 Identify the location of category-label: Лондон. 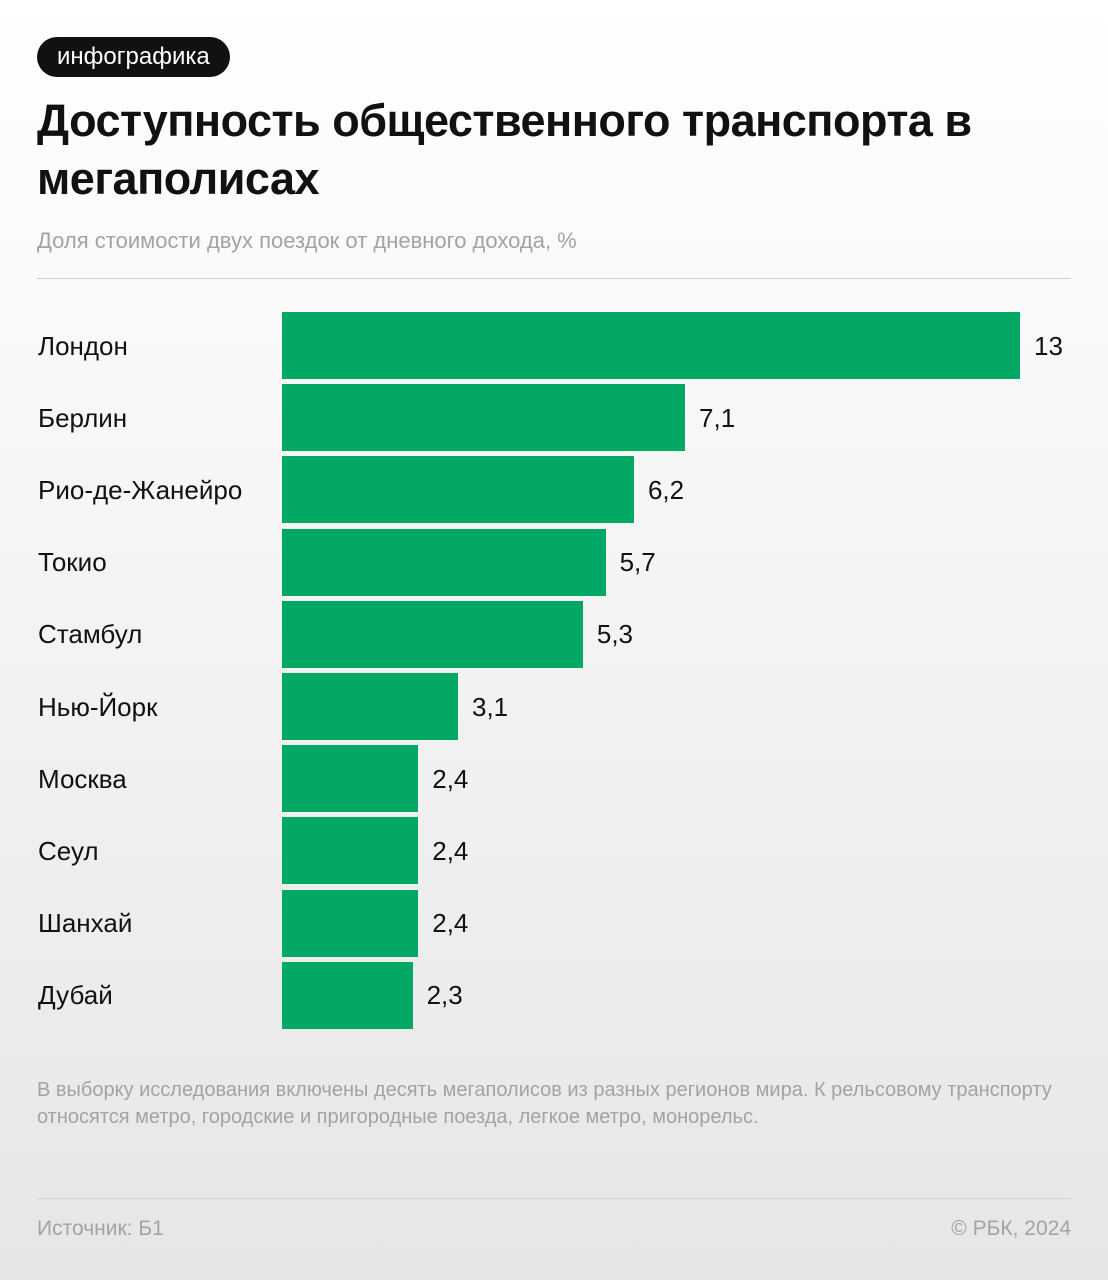
(83, 345).